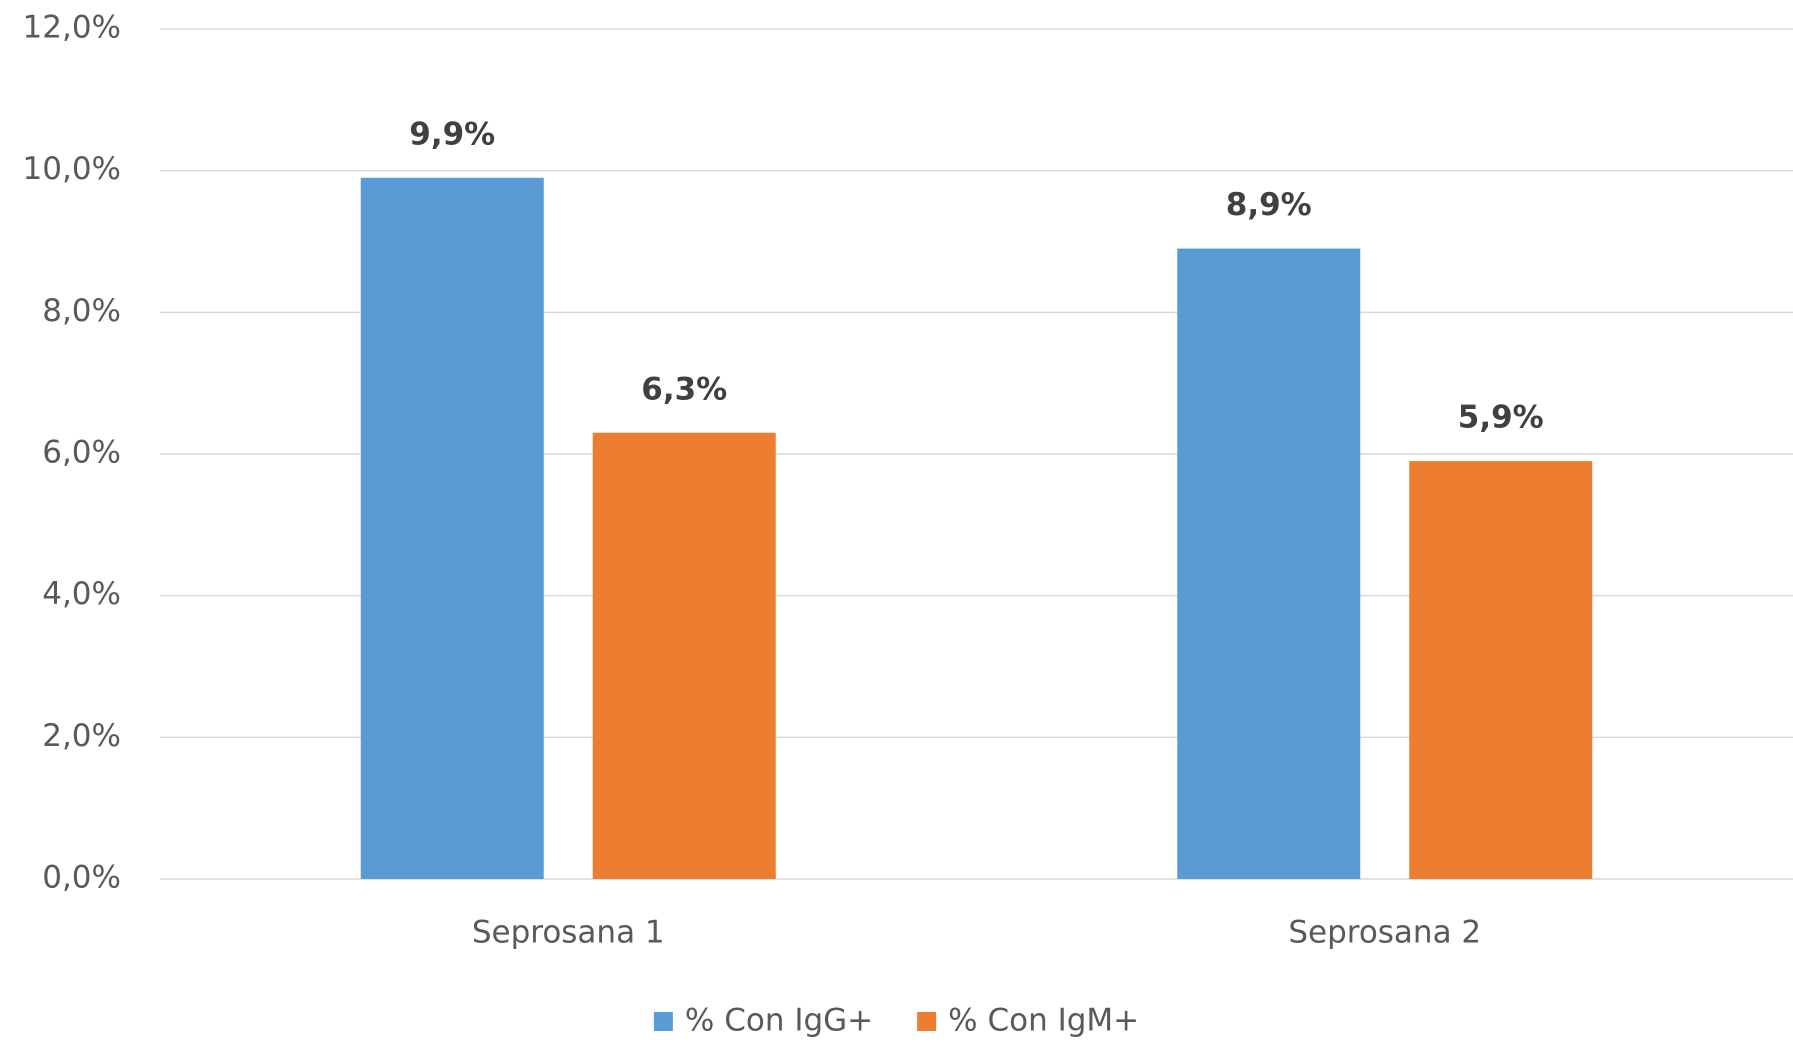  Describe the element at coordinates (72, 28) in the screenshot. I see `y-tick-label: 12,0%` at that location.